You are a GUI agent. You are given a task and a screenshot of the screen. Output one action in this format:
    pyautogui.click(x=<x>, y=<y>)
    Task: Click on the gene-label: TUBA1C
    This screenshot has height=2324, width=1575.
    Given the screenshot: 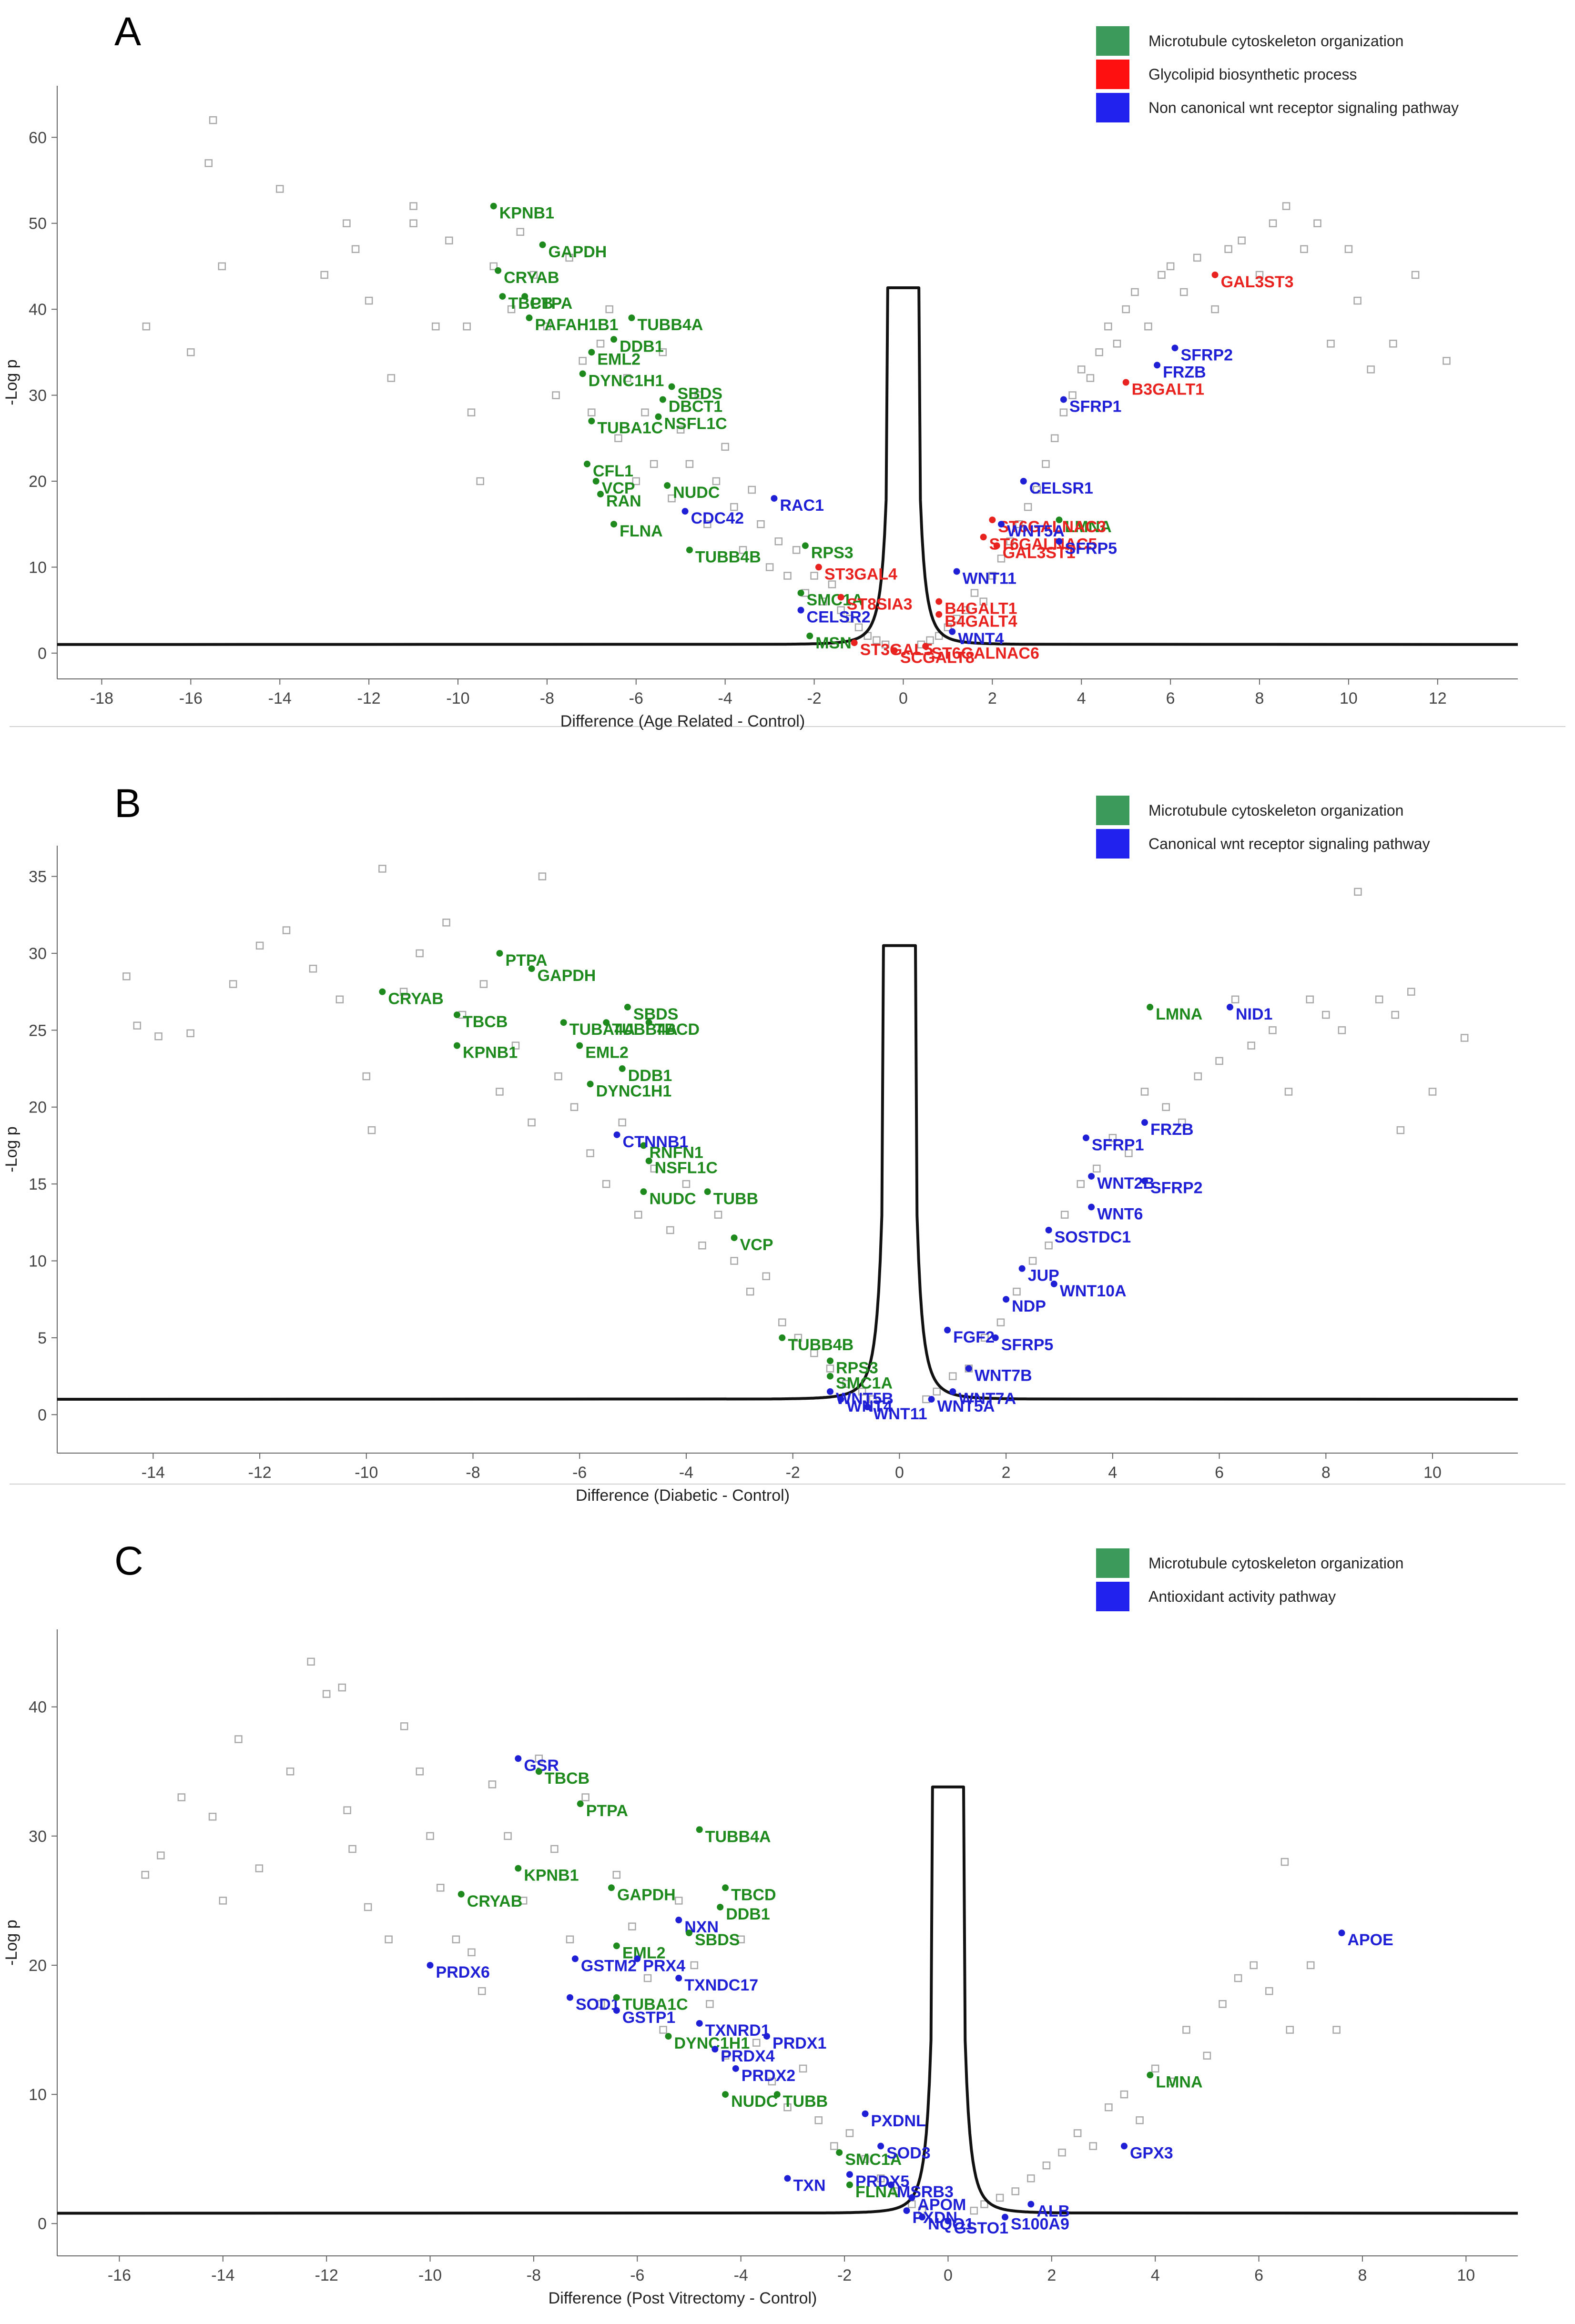 What is the action you would take?
    pyautogui.click(x=655, y=2005)
    